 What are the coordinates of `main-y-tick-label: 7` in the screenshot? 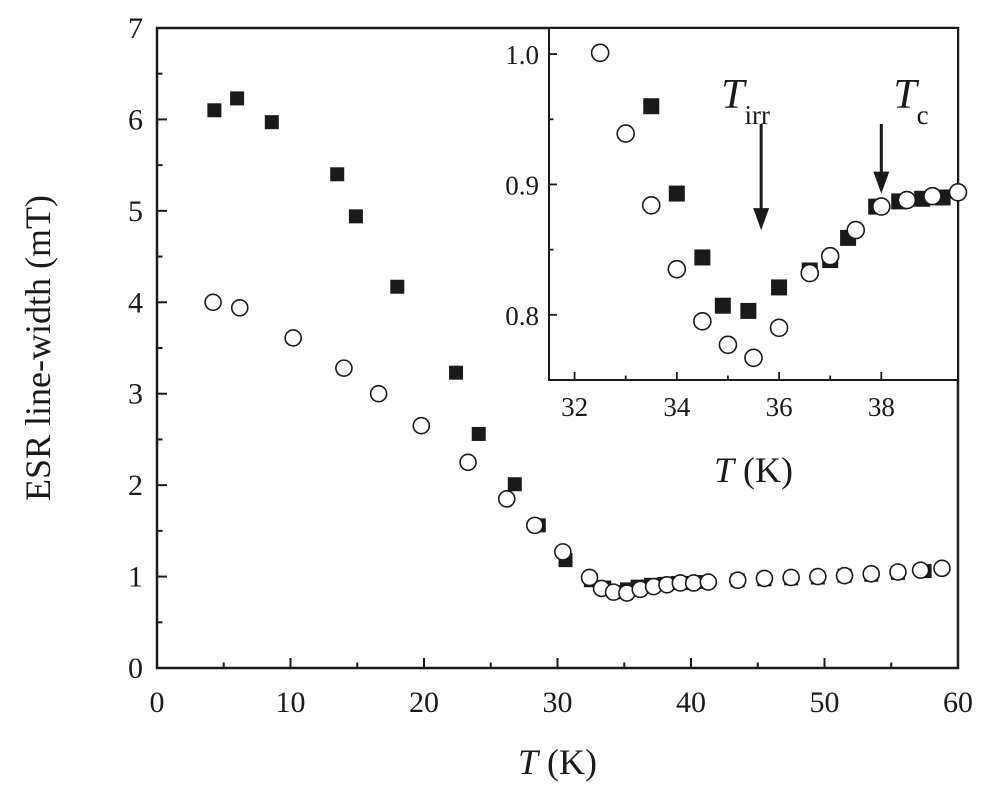 It's located at (135, 28).